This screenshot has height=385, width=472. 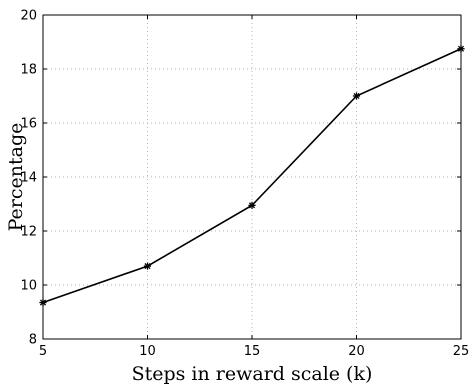 What do you see at coordinates (356, 351) in the screenshot?
I see `x-tick-label: 20` at bounding box center [356, 351].